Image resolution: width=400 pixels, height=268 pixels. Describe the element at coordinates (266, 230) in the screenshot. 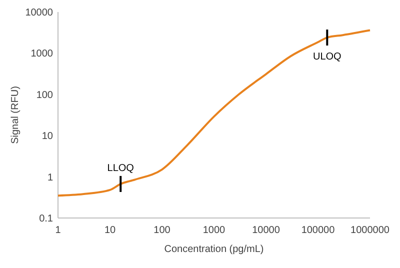

I see `x-tick-label: 10000` at that location.